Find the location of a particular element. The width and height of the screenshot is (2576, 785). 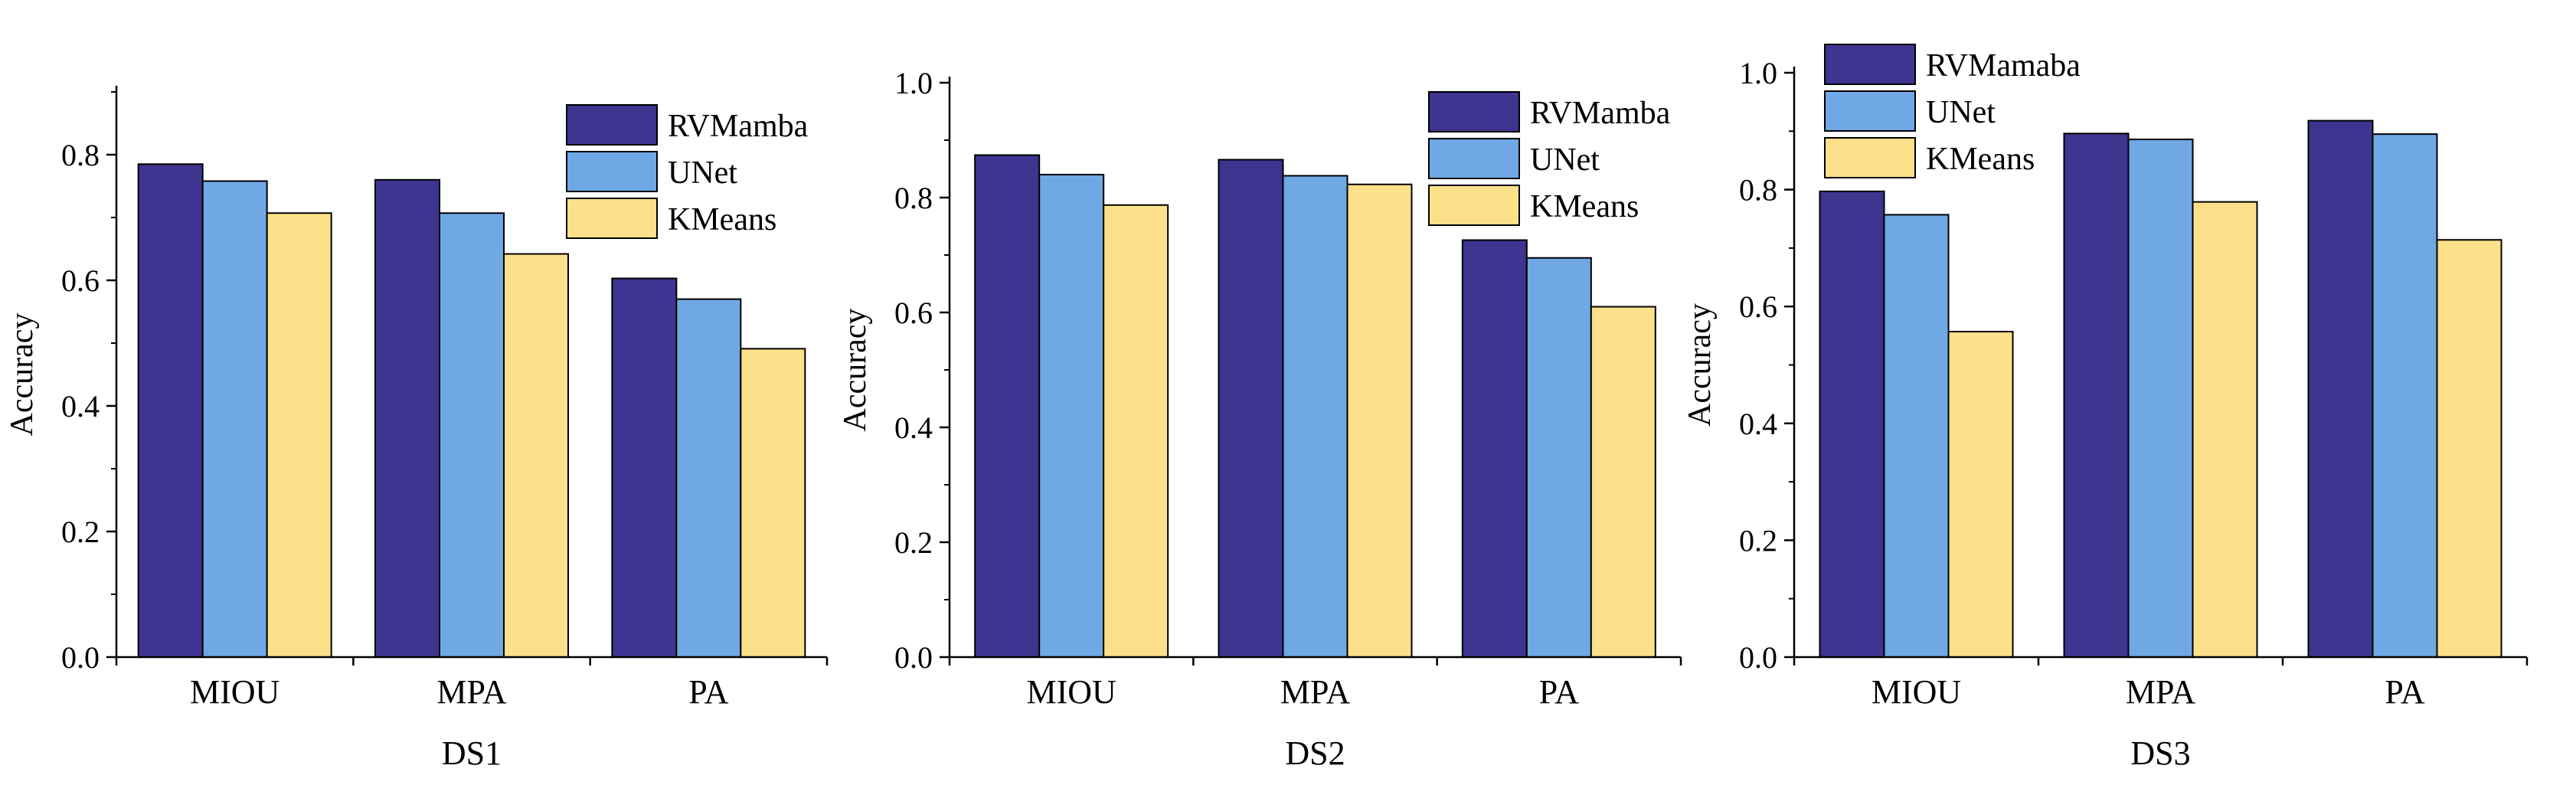

x-axis-title: DS3 is located at coordinates (2160, 753).